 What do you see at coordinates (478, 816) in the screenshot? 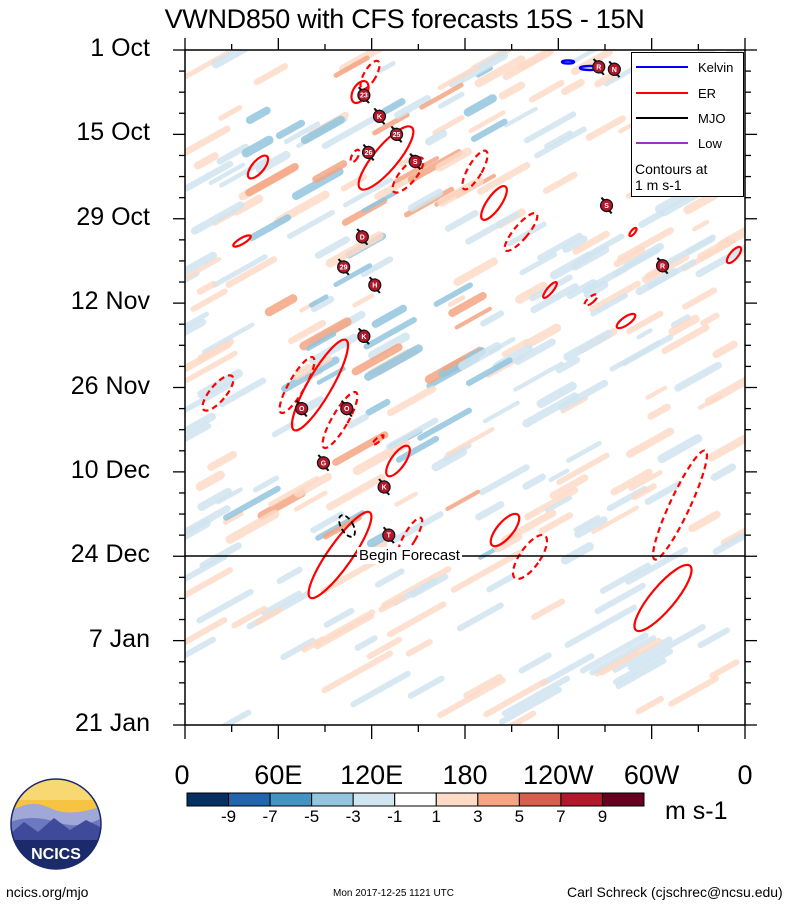
I see `colorbar-tick: 3` at bounding box center [478, 816].